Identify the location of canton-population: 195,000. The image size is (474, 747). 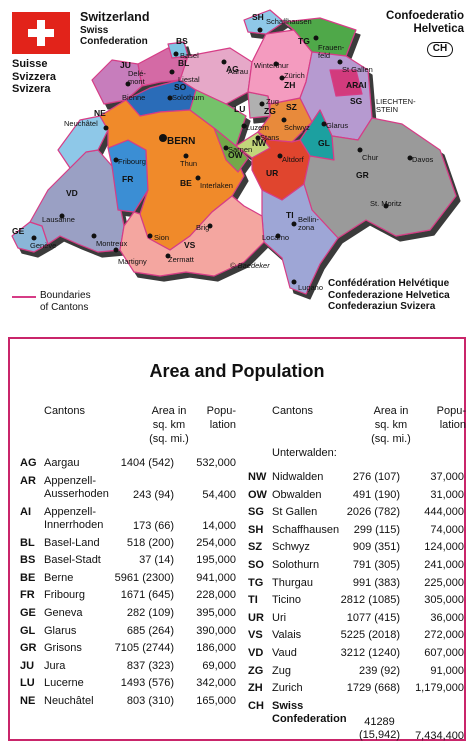
(216, 560).